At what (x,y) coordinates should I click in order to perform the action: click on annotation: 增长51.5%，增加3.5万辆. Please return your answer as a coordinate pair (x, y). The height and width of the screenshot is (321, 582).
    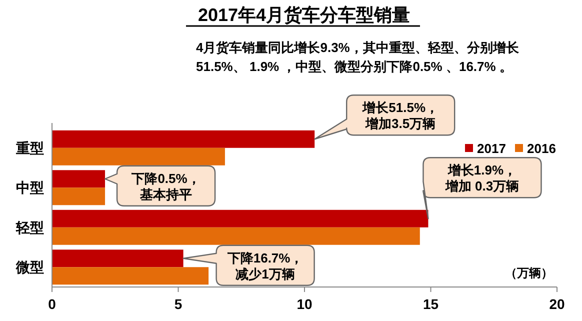
    Looking at the image, I should click on (400, 116).